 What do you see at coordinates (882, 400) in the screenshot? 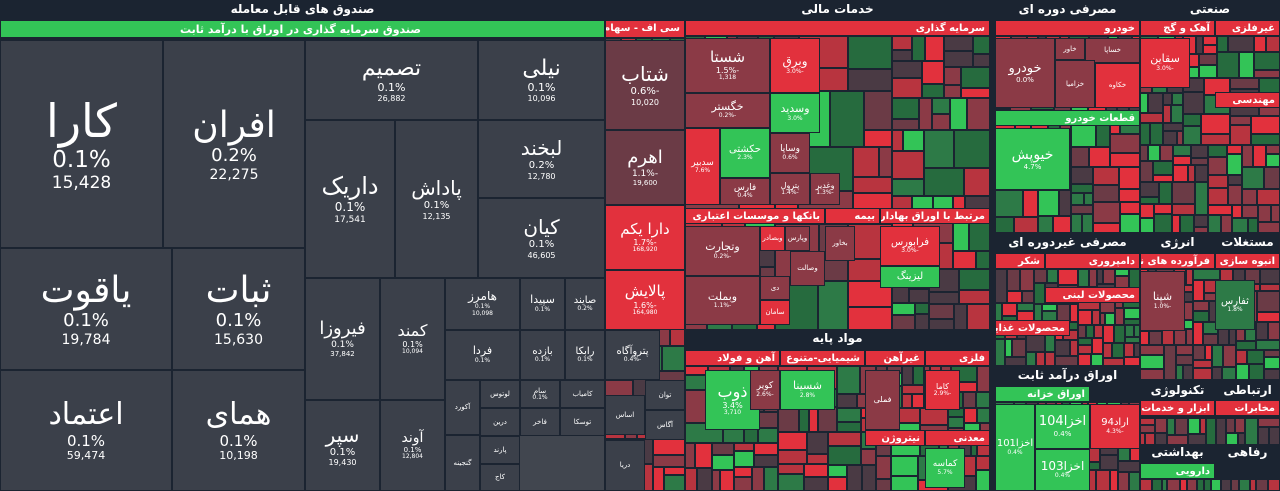
I see `stock-tile: فملی` at bounding box center [882, 400].